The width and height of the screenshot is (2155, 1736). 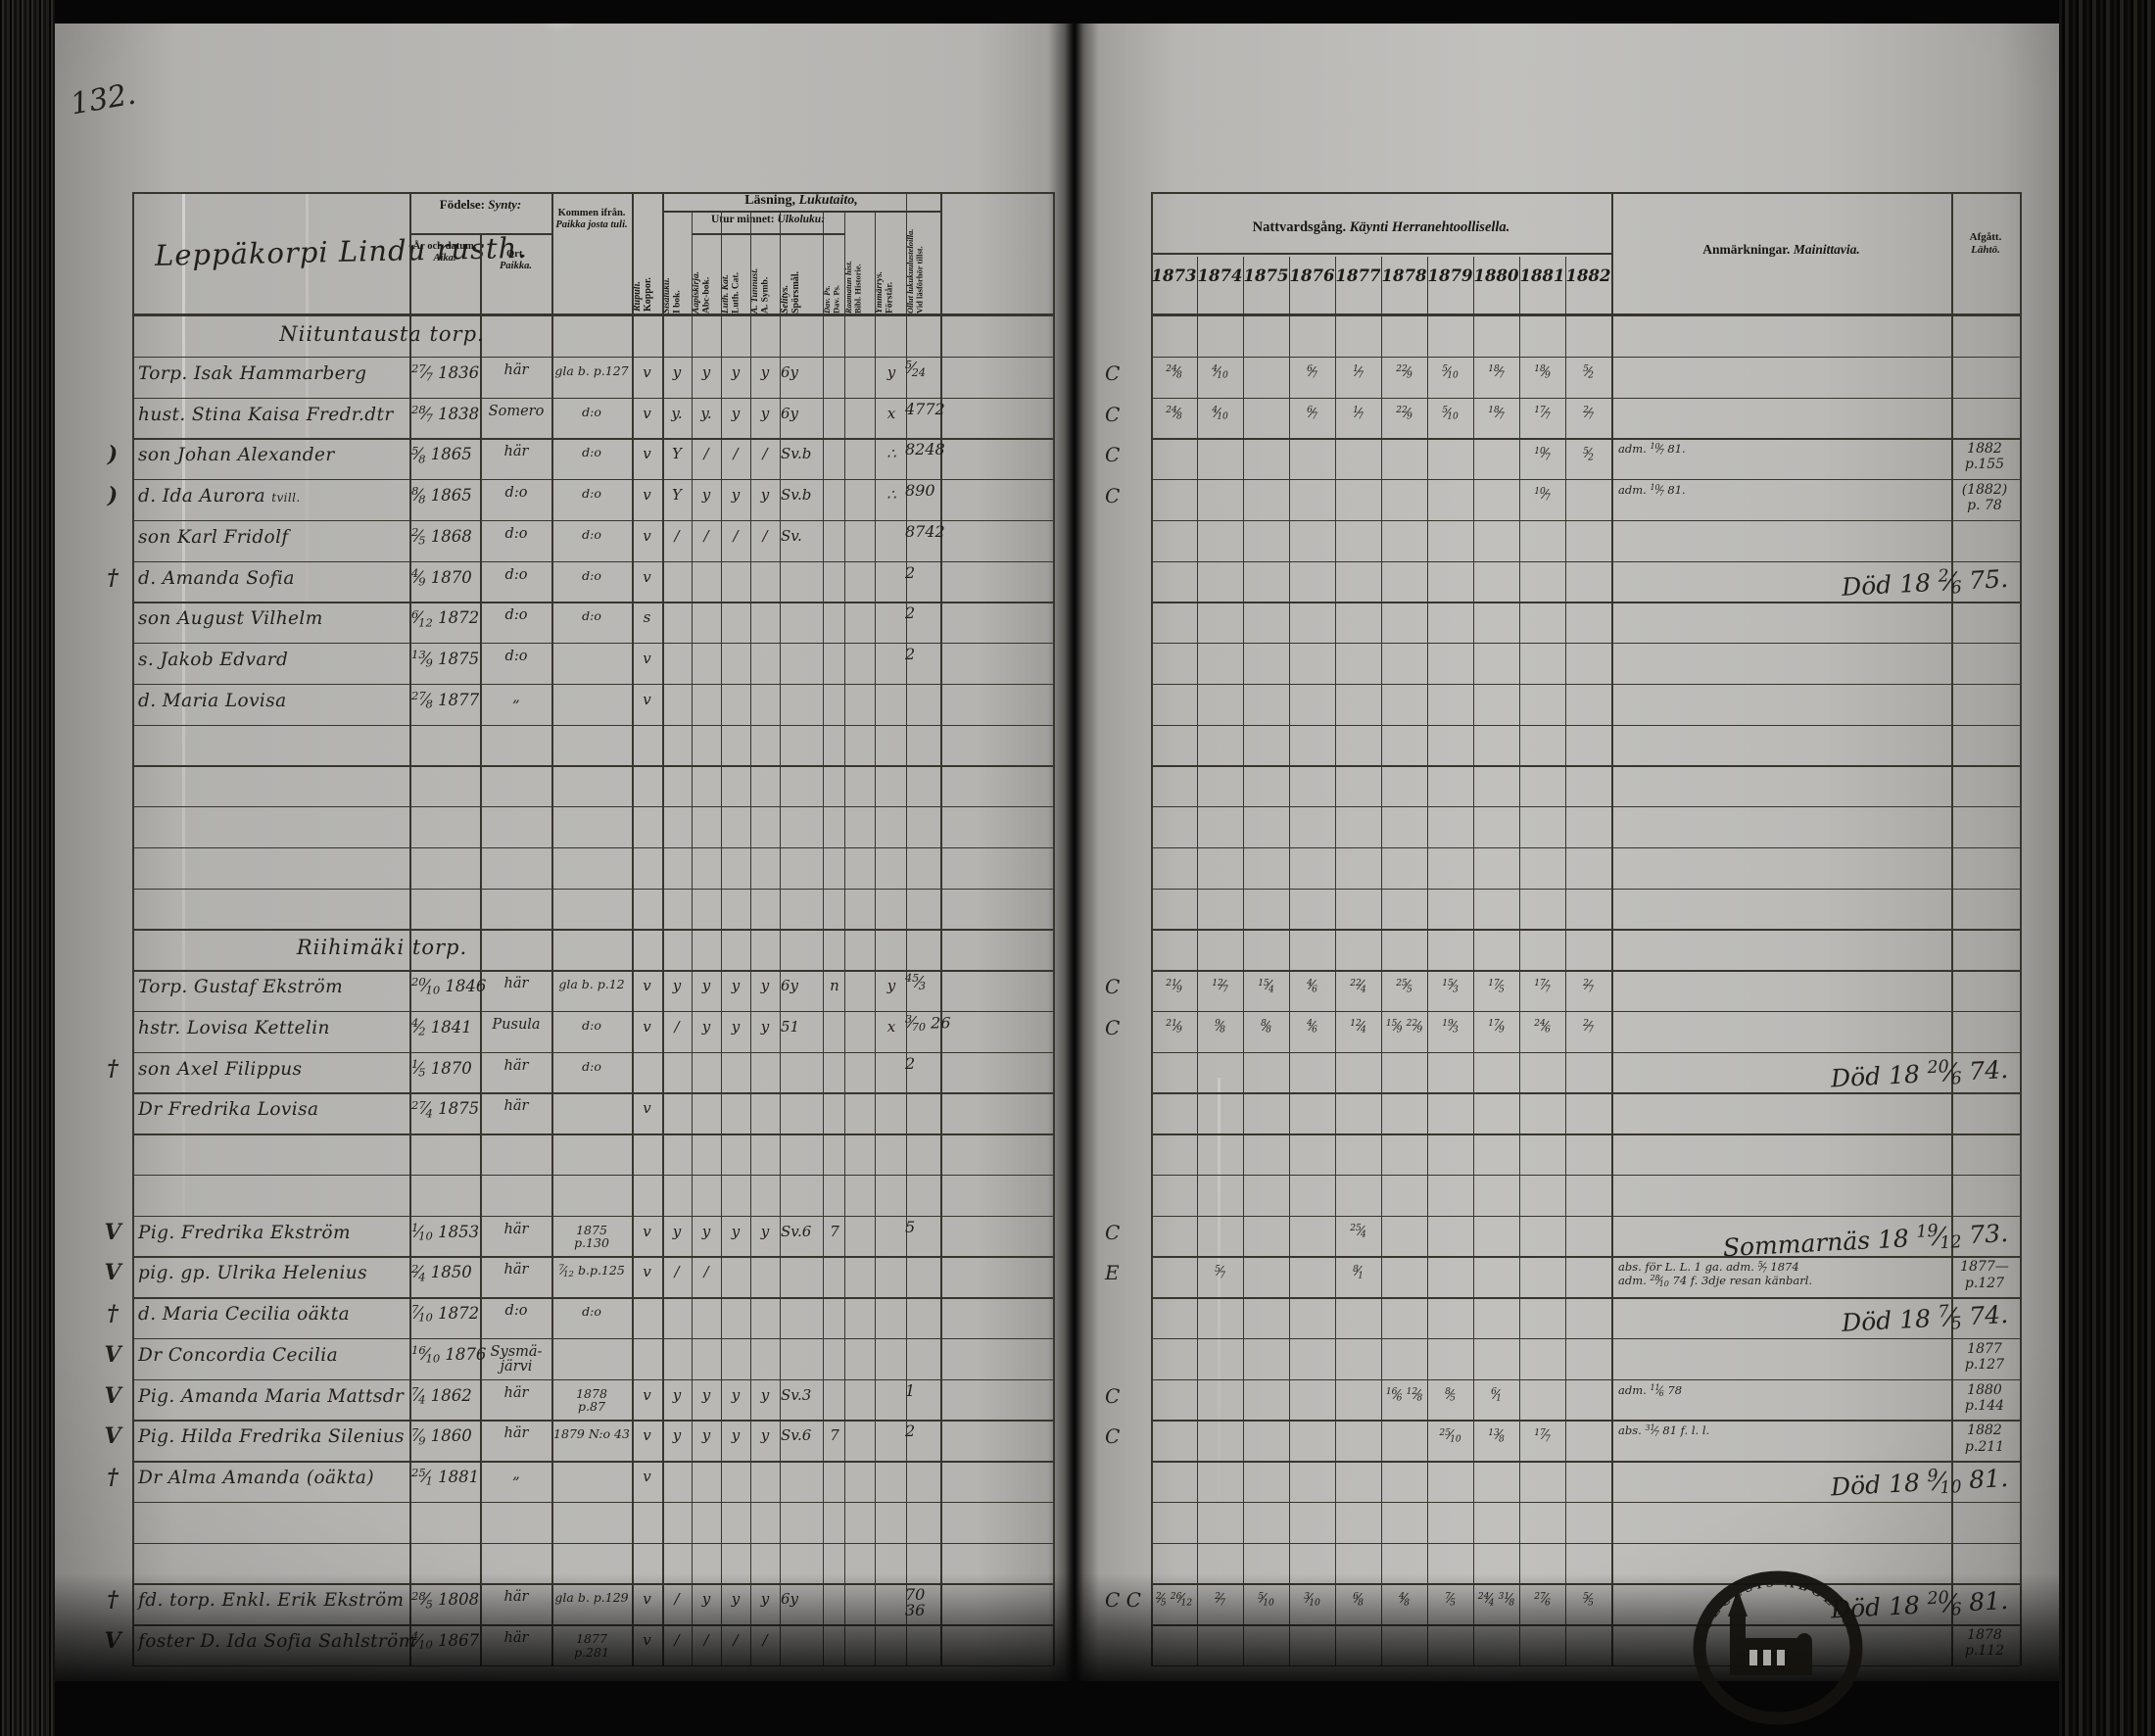 I want to click on came-from: 1878 p.87, so click(x=591, y=1400).